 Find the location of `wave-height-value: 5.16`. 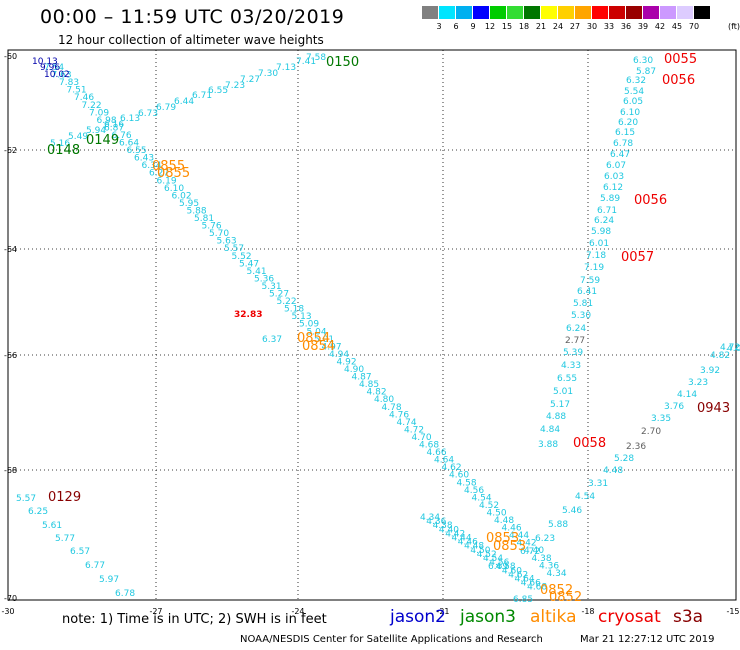

wave-height-value: 5.16 is located at coordinates (60, 144).